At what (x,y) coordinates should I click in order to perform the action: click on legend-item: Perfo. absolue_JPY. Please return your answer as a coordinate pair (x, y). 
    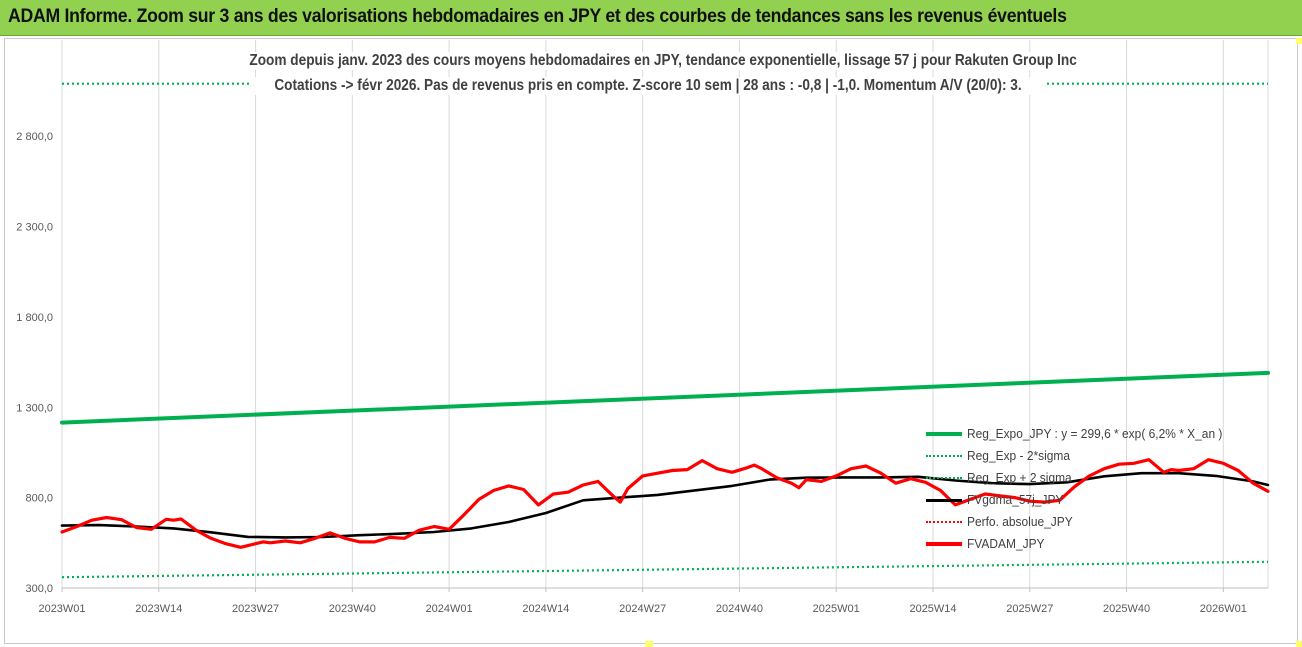
    Looking at the image, I should click on (1106, 522).